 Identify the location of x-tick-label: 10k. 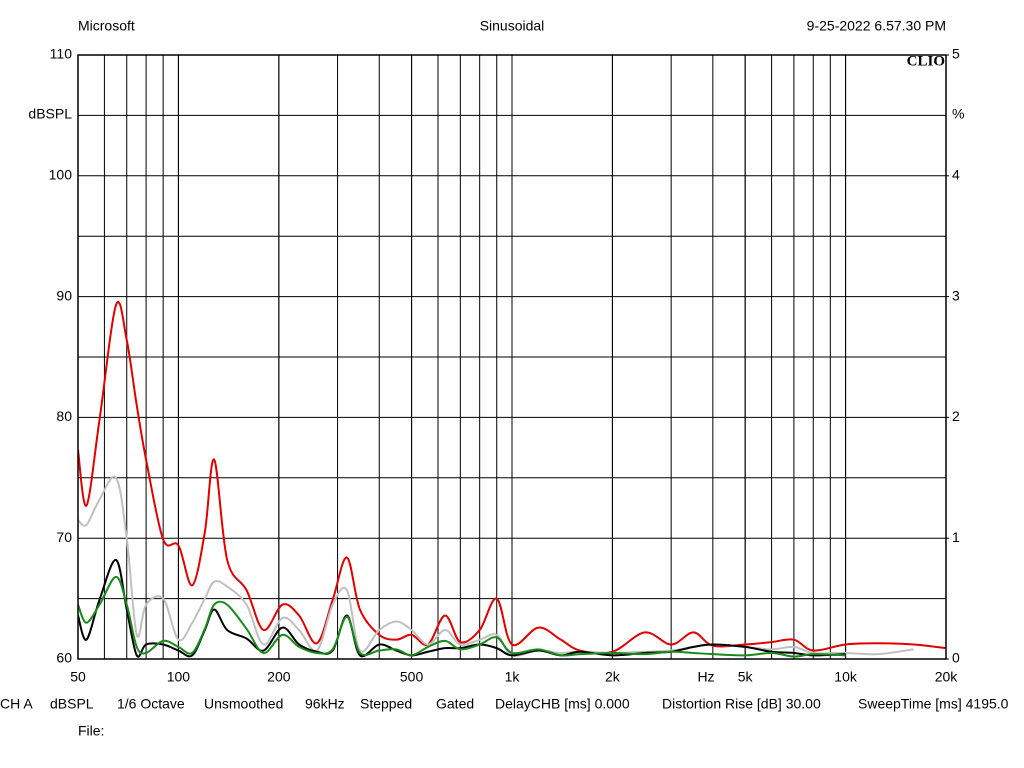
(846, 677).